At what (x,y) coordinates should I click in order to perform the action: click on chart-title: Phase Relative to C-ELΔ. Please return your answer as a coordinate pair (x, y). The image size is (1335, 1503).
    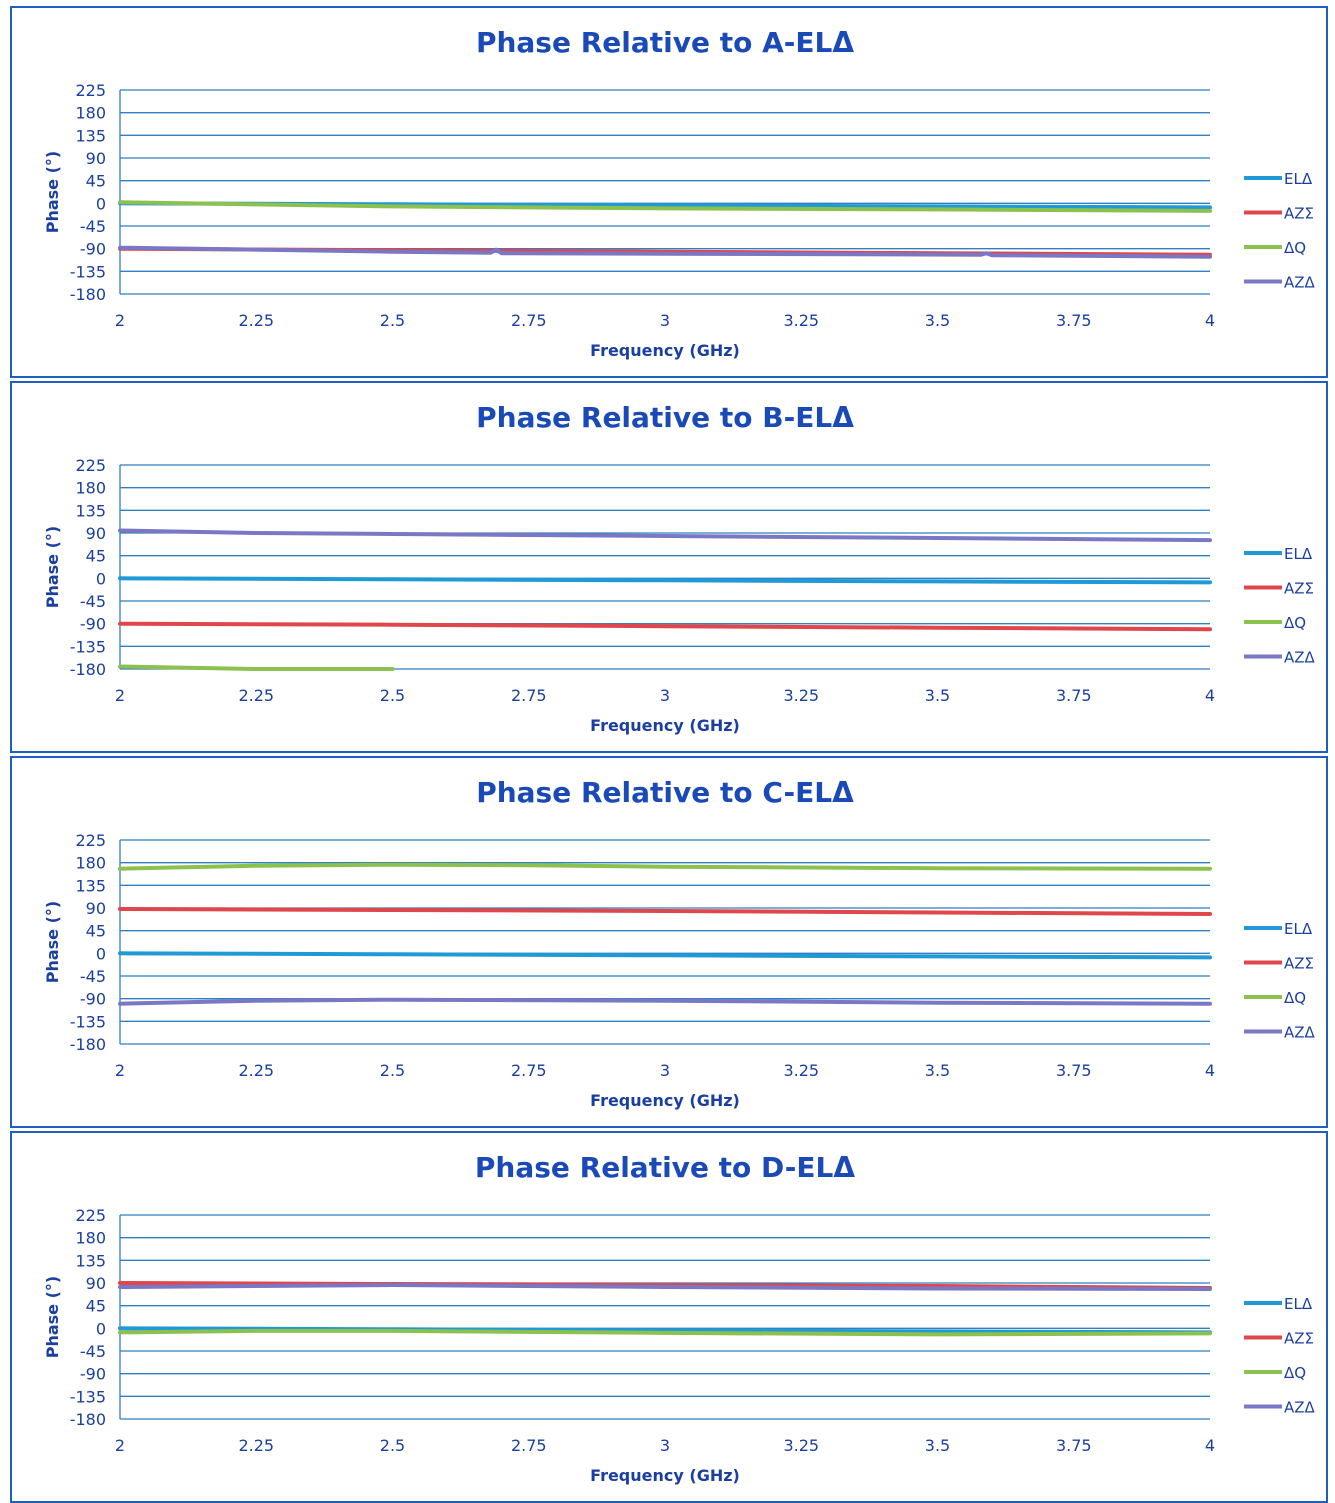
    Looking at the image, I should click on (665, 792).